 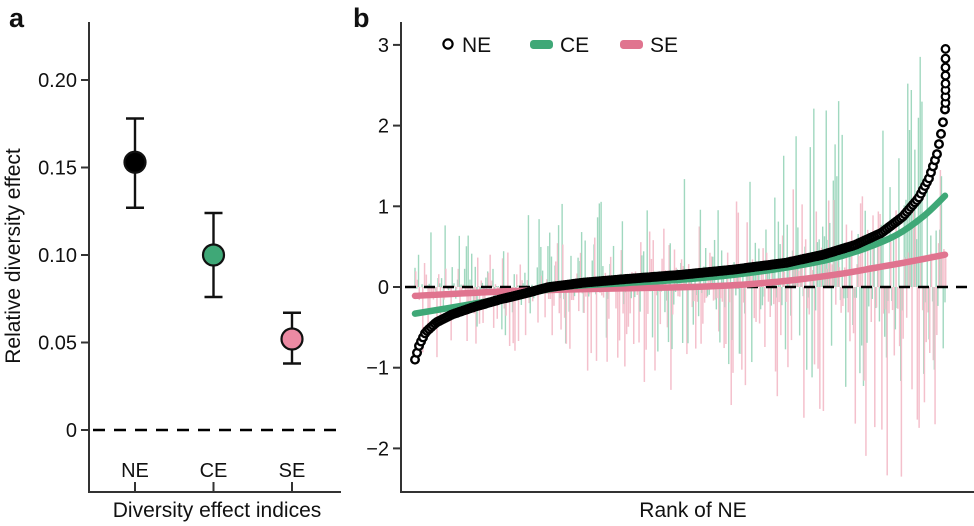 I want to click on panel-b-y-tick-label: 1, so click(x=383, y=207).